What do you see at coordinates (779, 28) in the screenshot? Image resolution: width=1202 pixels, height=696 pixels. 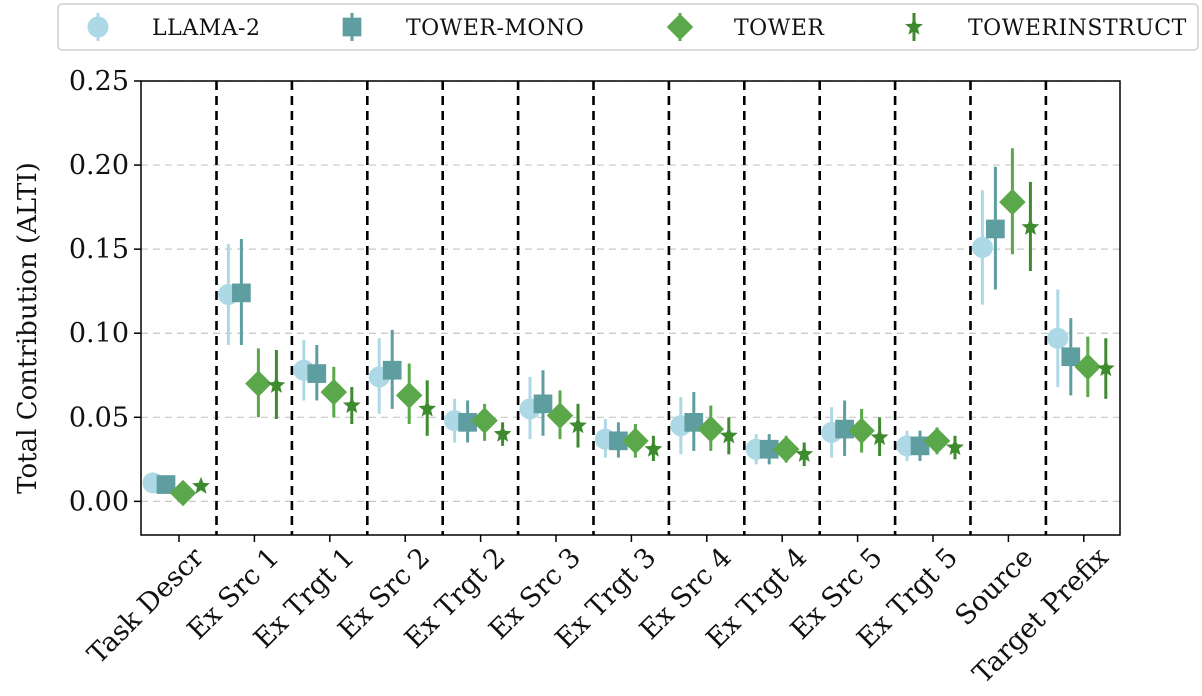 I see `legend-label: TOWER` at bounding box center [779, 28].